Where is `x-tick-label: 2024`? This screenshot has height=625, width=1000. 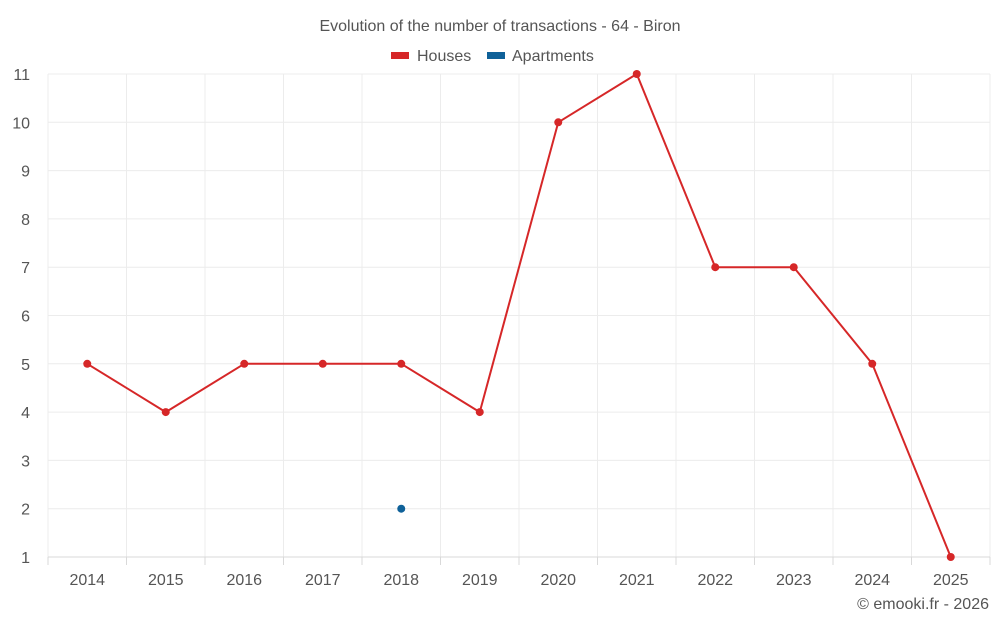 x-tick-label: 2024 is located at coordinates (872, 580).